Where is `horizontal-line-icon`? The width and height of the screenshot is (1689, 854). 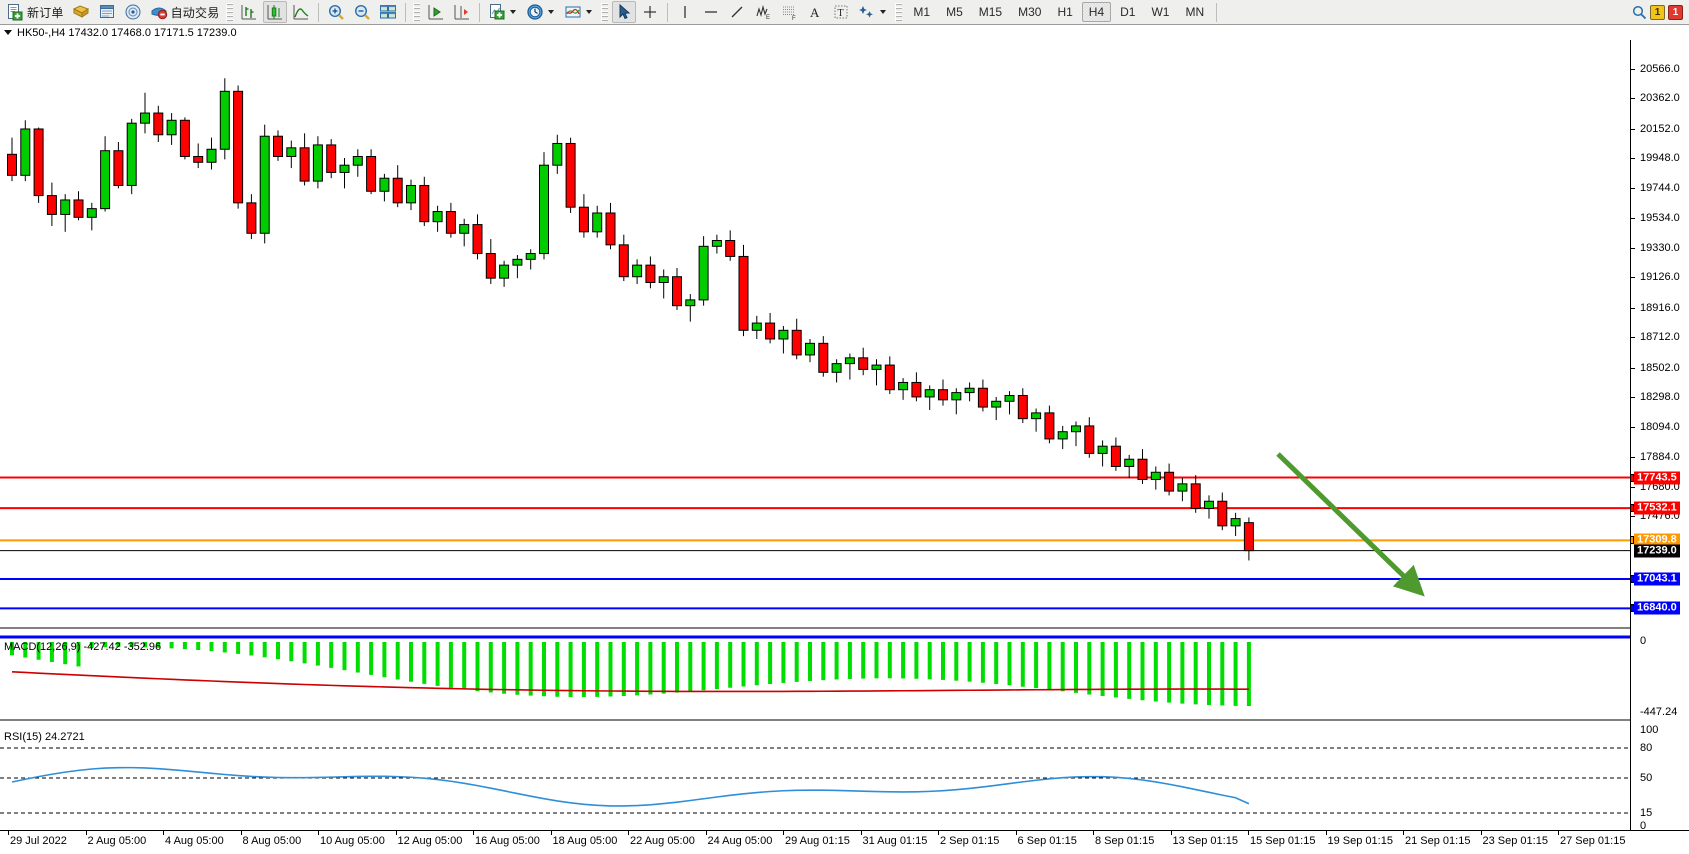
horizontal-line-icon is located at coordinates (711, 12).